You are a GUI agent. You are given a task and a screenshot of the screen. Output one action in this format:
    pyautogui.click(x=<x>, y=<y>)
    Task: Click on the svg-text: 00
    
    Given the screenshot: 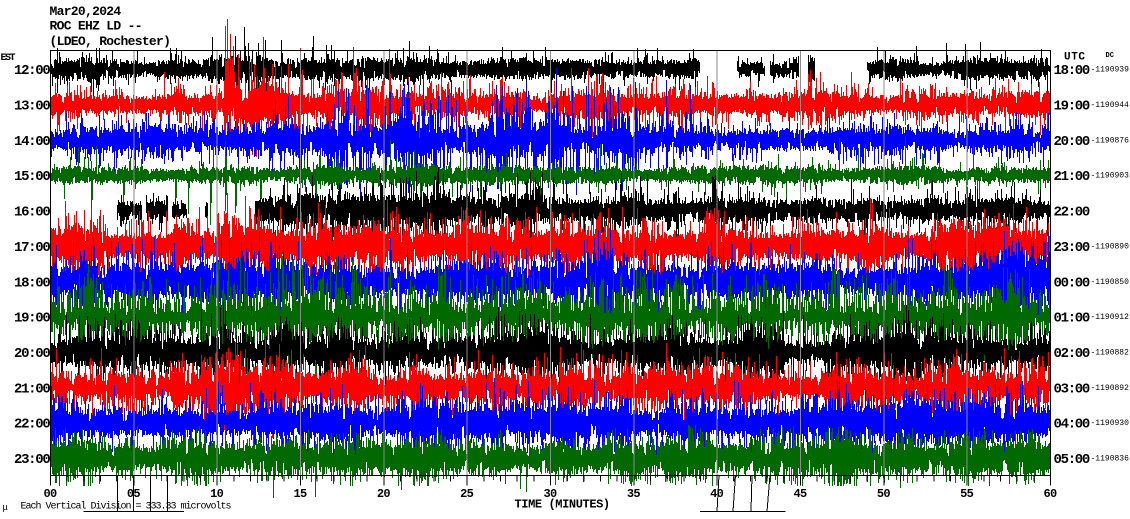 What is the action you would take?
    pyautogui.click(x=50, y=494)
    